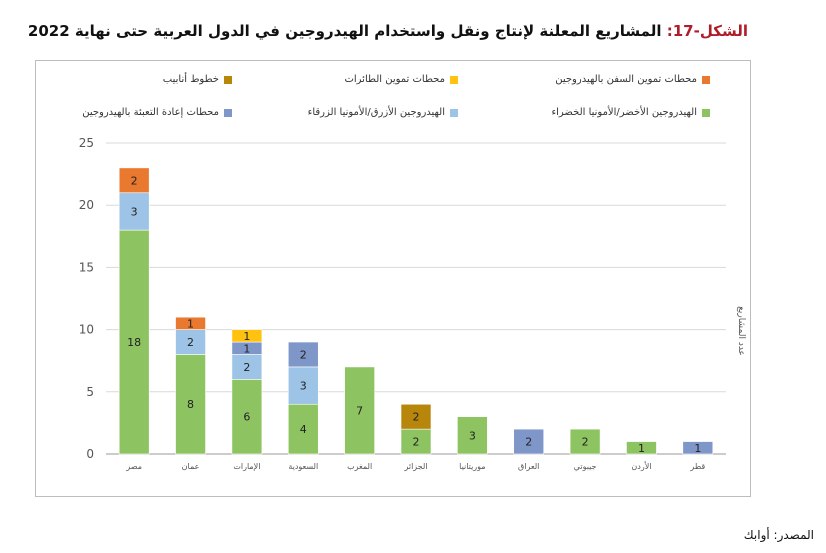 The height and width of the screenshot is (553, 826). Describe the element at coordinates (585, 466) in the screenshot. I see `x-tick-label: جيبوتي` at that location.